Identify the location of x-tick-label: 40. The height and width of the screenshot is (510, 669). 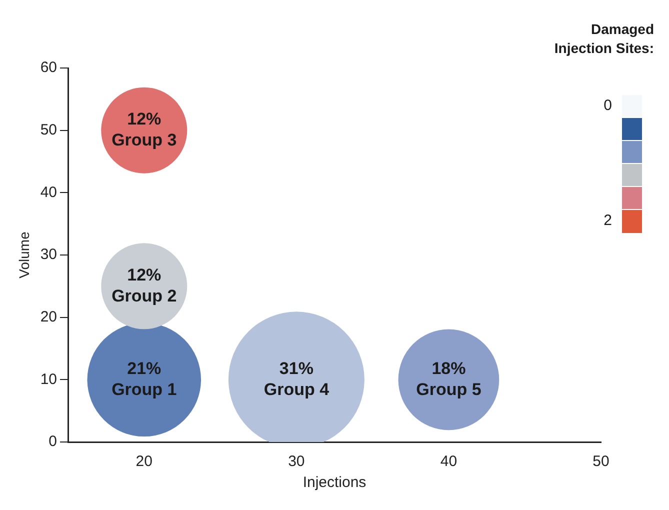
(449, 461).